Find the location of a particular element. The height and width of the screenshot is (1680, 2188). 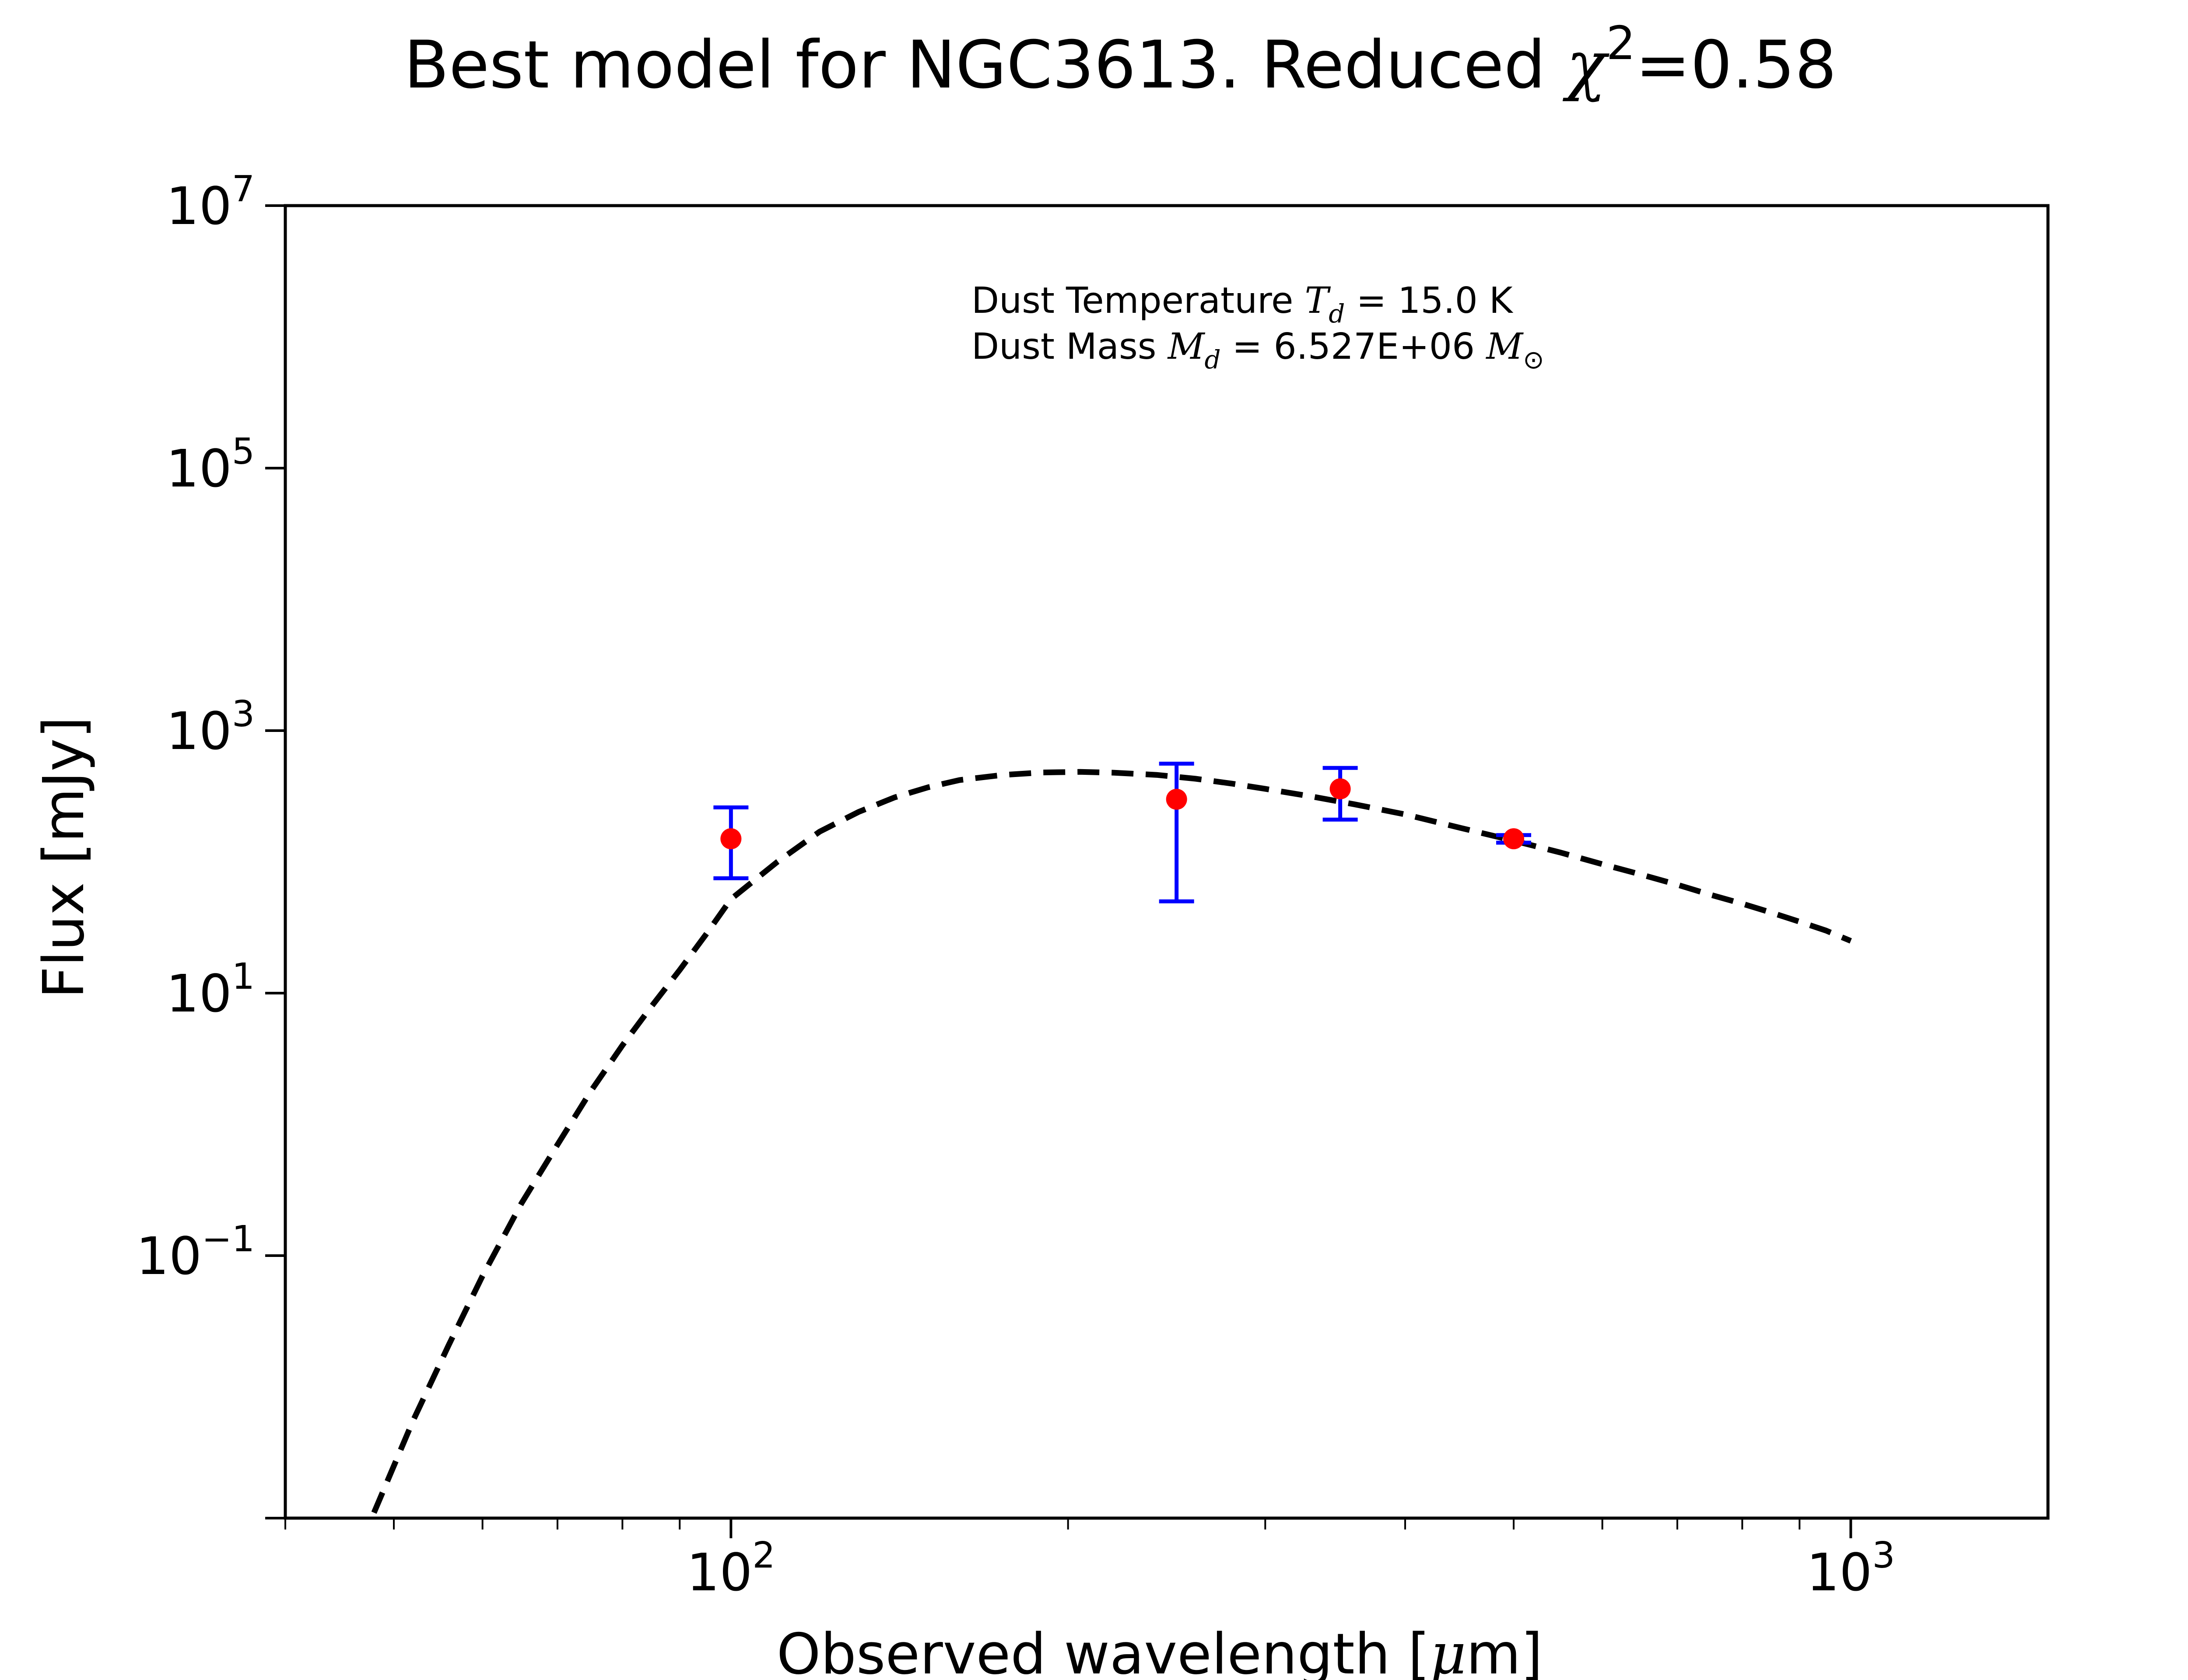

x-tick-label-1: 10² is located at coordinates (731, 1569).